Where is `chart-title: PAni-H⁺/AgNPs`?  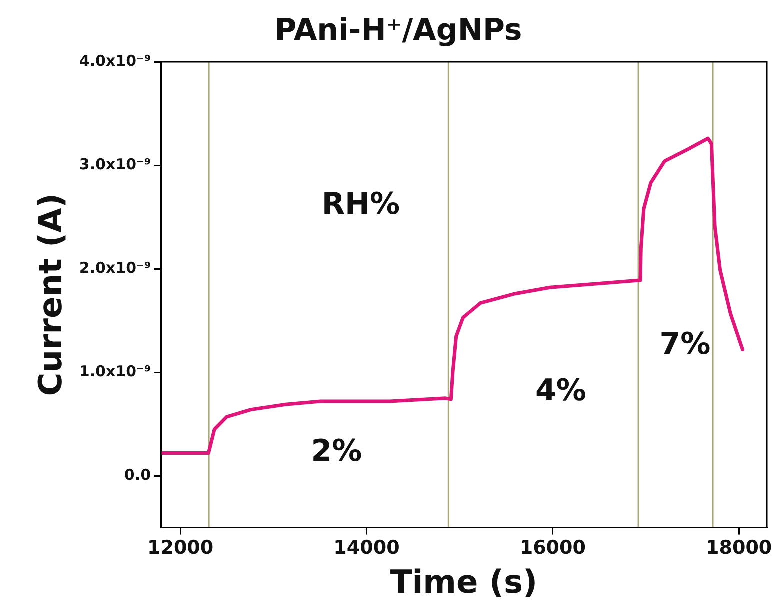 chart-title: PAni-H⁺/AgNPs is located at coordinates (398, 30).